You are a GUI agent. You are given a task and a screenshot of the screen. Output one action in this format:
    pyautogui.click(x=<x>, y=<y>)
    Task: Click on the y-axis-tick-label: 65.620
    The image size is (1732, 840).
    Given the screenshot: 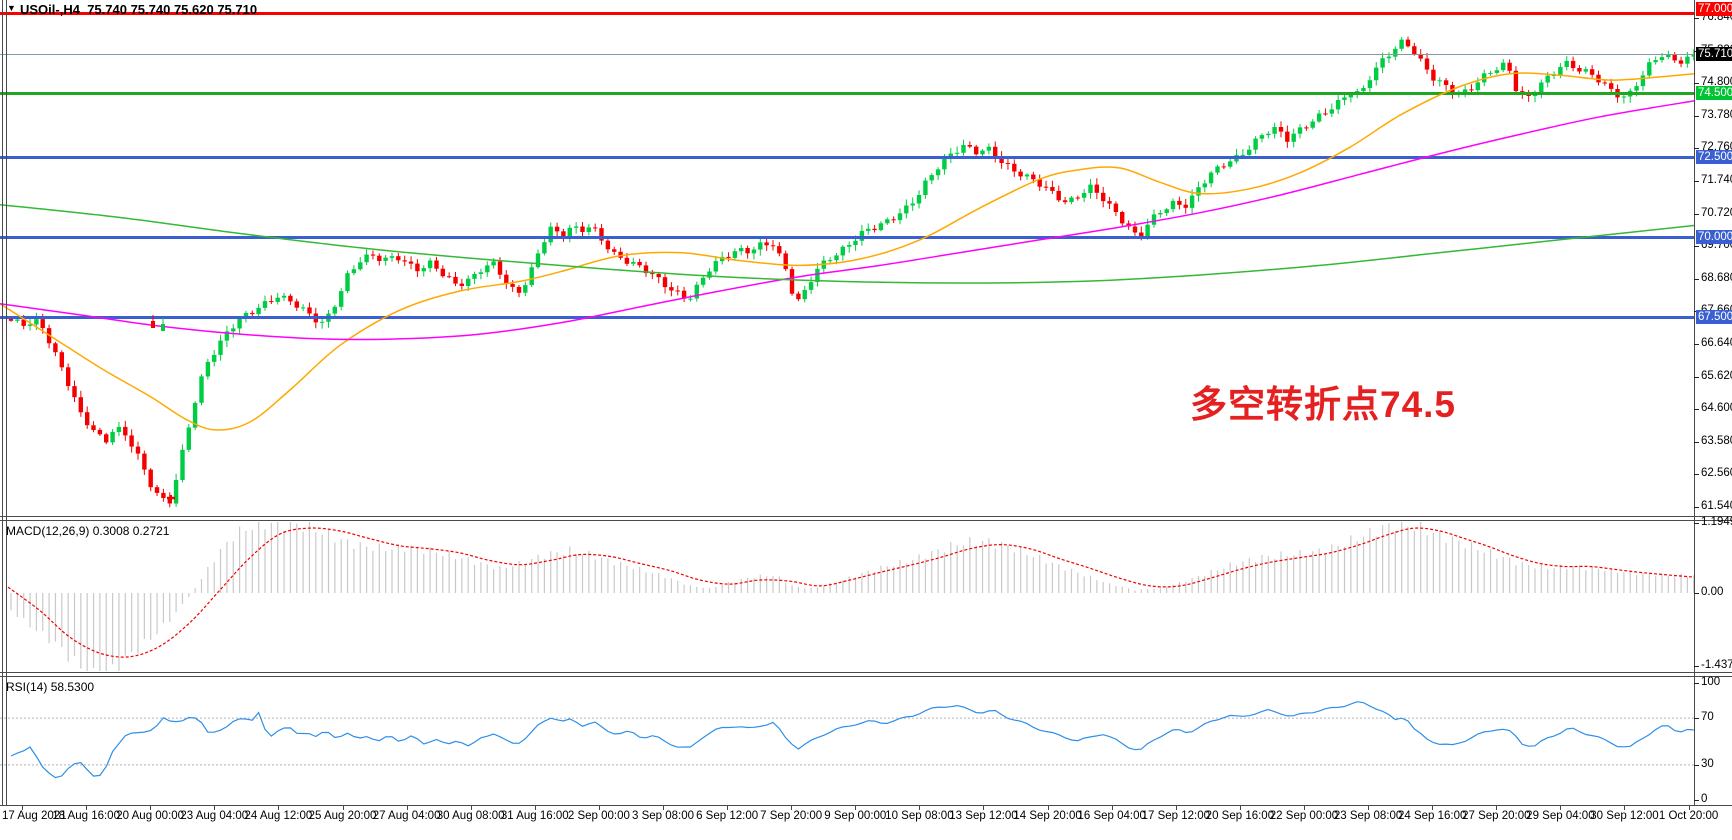 What is the action you would take?
    pyautogui.click(x=1716, y=376)
    